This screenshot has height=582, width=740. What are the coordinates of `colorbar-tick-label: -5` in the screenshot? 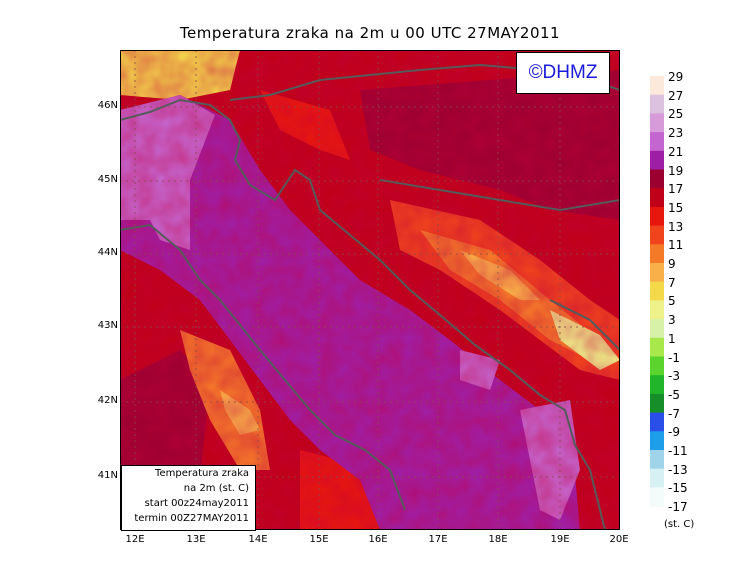 It's located at (674, 394).